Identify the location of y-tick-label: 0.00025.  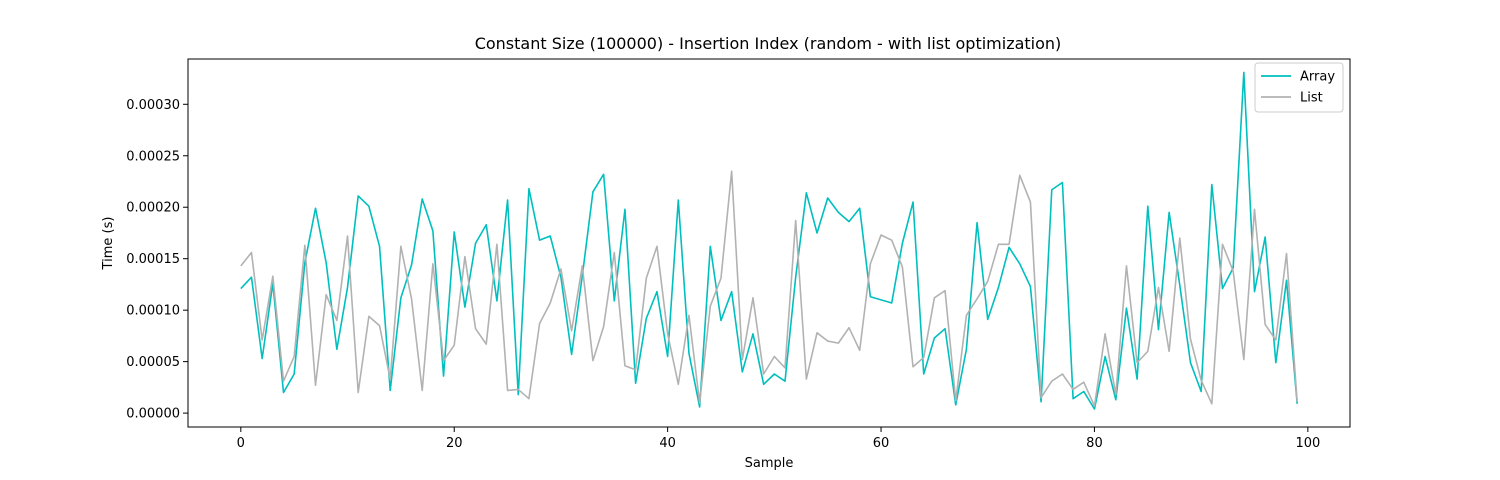
(153, 156).